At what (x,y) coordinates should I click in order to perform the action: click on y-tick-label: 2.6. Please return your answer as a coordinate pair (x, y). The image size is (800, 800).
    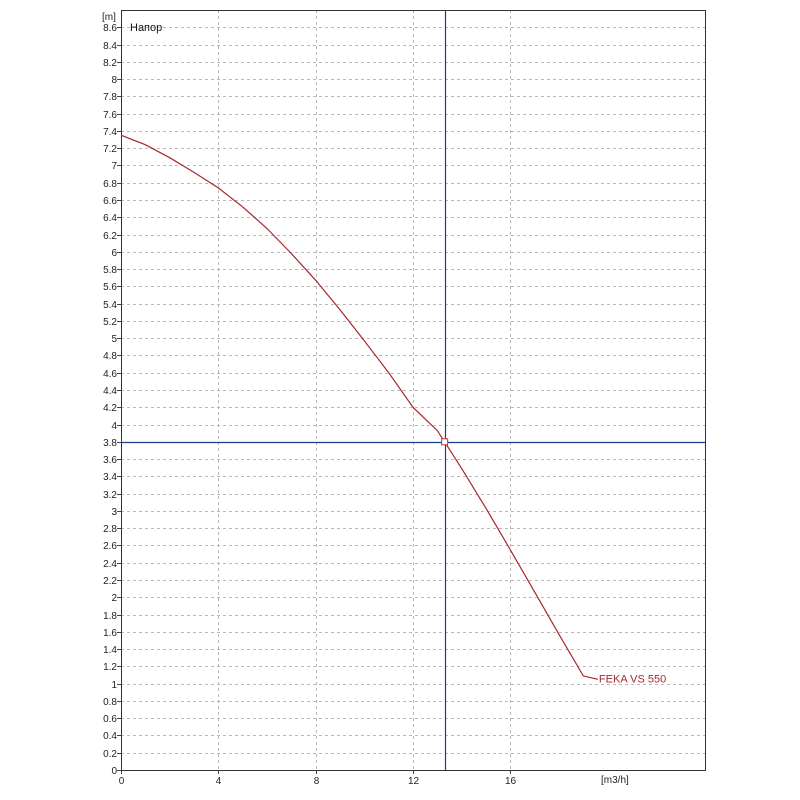
    Looking at the image, I should click on (110, 546).